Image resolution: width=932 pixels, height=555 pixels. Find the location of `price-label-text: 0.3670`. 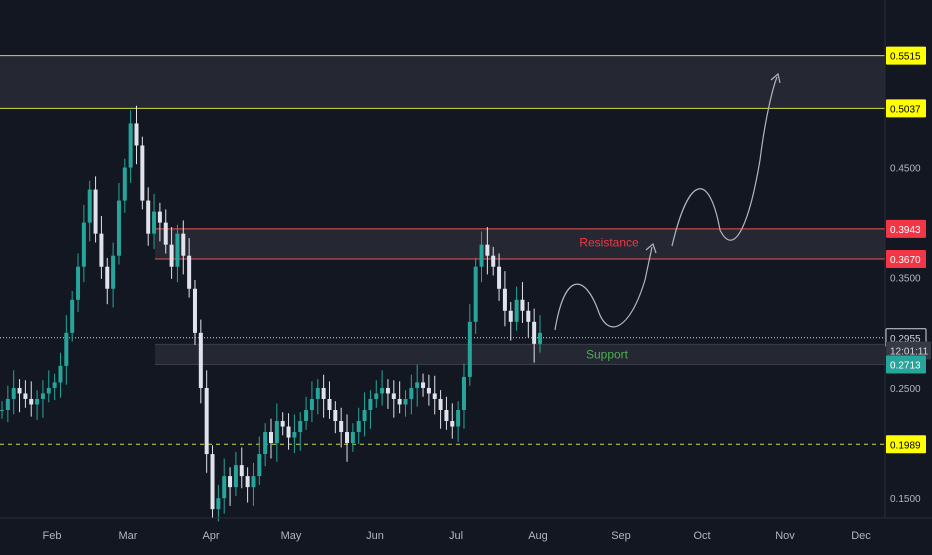

price-label-text: 0.3670 is located at coordinates (905, 260).